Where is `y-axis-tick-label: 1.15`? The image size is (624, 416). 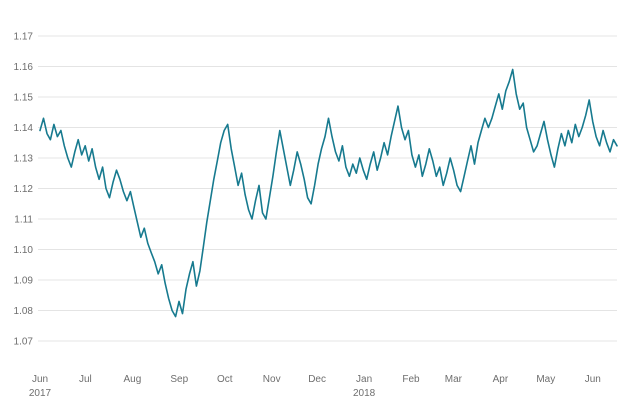
y-axis-tick-label: 1.15 is located at coordinates (24, 98).